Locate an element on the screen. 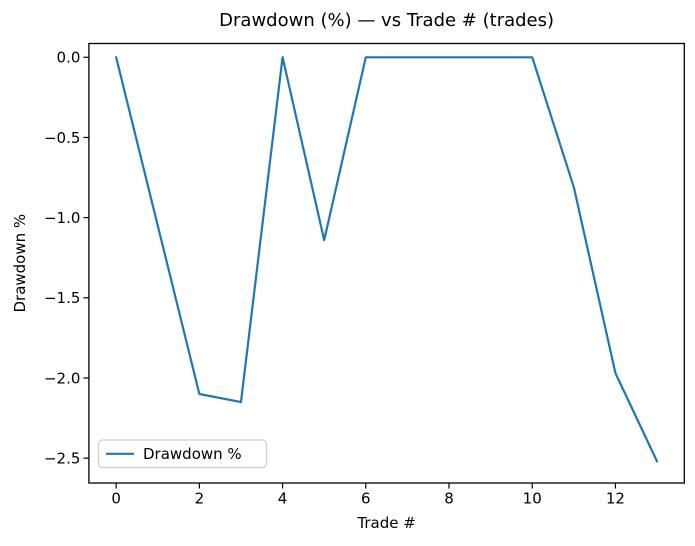  chart-title: Drawdown (%) — vs Trade # (trades) is located at coordinates (386, 20).